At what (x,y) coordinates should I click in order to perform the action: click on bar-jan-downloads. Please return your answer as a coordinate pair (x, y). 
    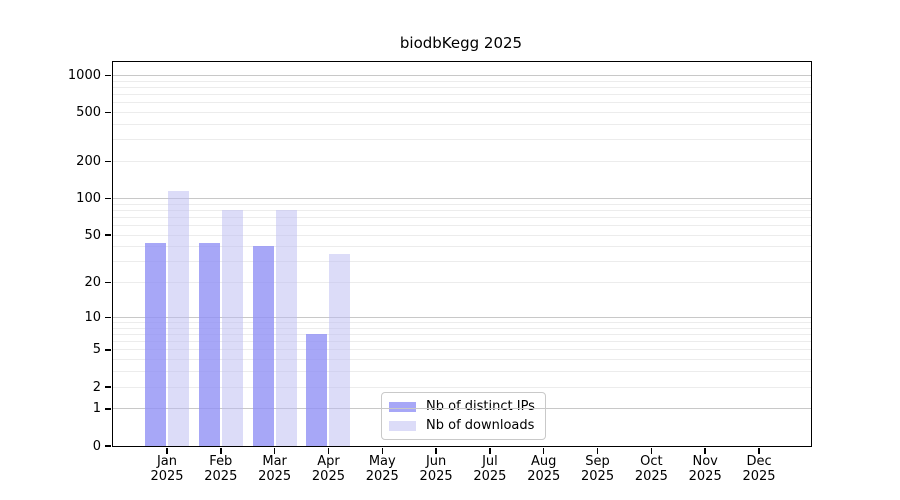
    Looking at the image, I should click on (178, 318).